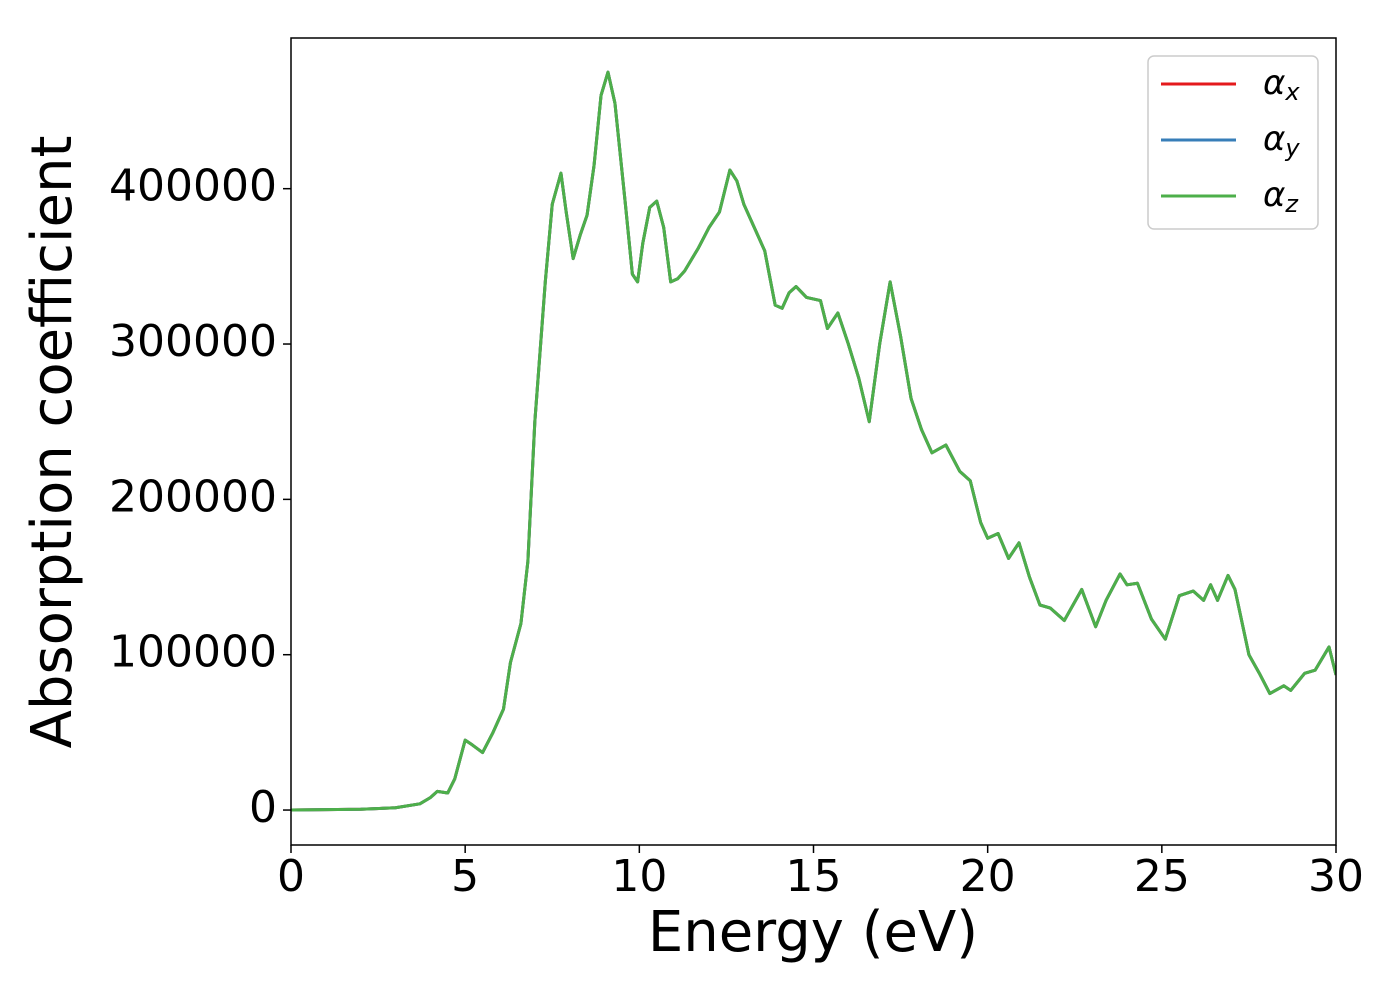 Image resolution: width=1400 pixels, height=1000 pixels. I want to click on x-axis-label: Energy (eV), so click(813, 932).